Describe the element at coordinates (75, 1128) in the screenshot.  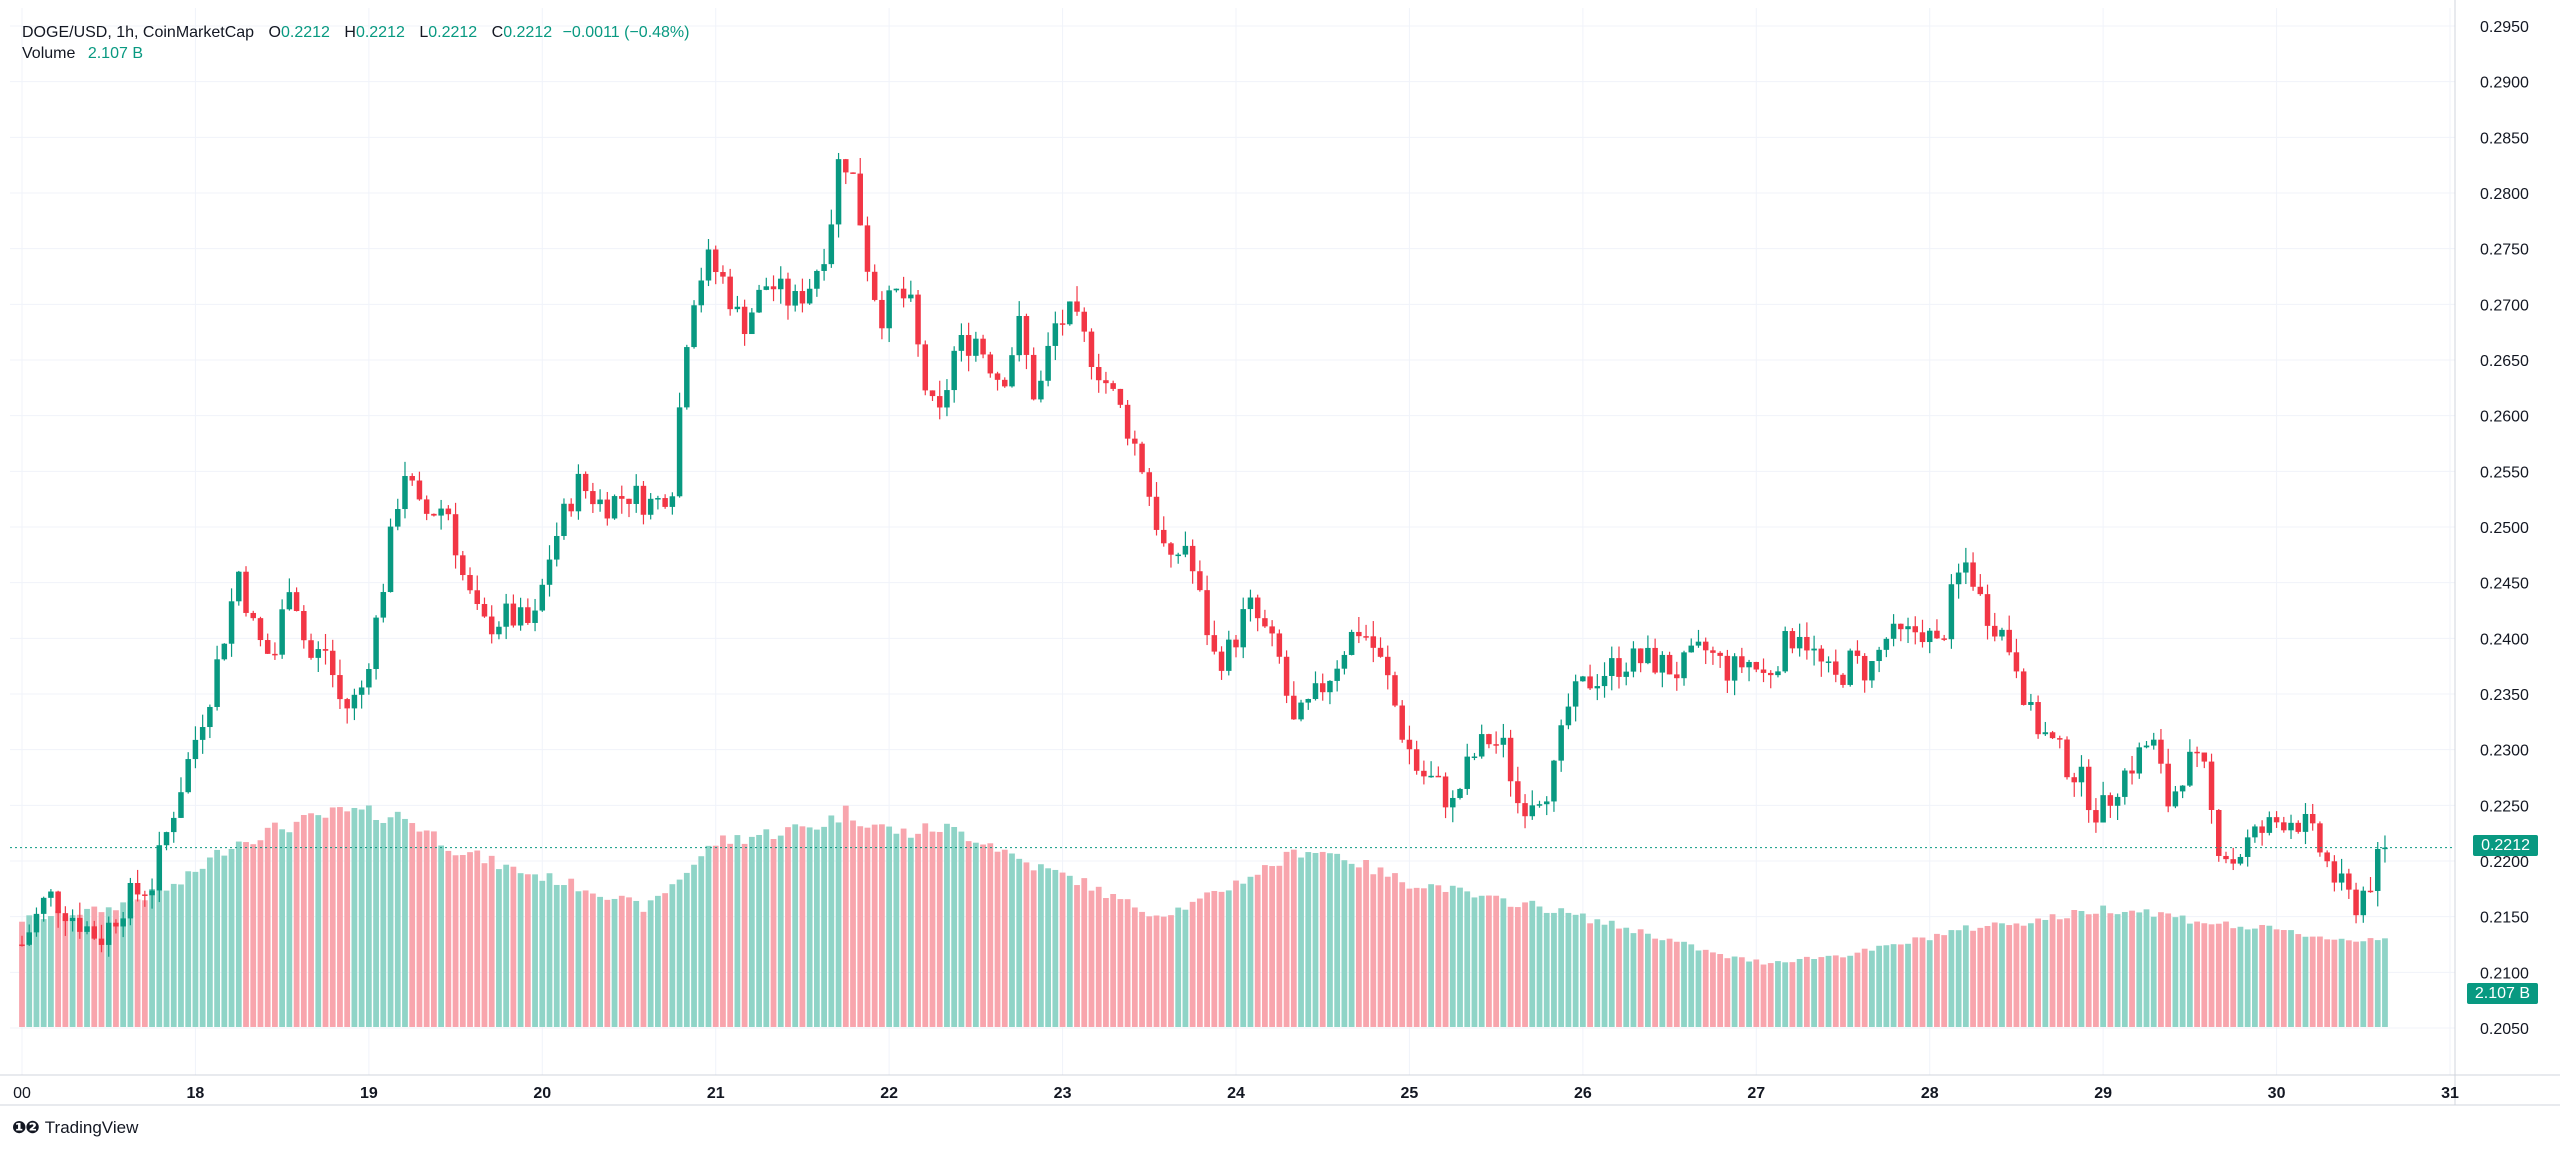
I see `tradingview-brand: ❶❷ TradingView` at that location.